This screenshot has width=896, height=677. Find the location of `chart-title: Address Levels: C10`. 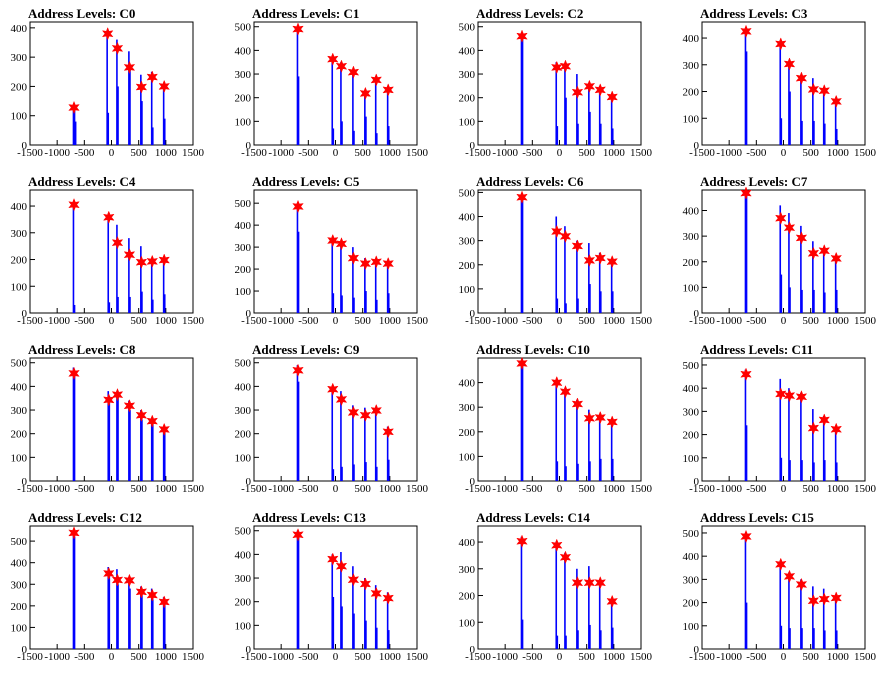

chart-title: Address Levels: C10 is located at coordinates (533, 349).